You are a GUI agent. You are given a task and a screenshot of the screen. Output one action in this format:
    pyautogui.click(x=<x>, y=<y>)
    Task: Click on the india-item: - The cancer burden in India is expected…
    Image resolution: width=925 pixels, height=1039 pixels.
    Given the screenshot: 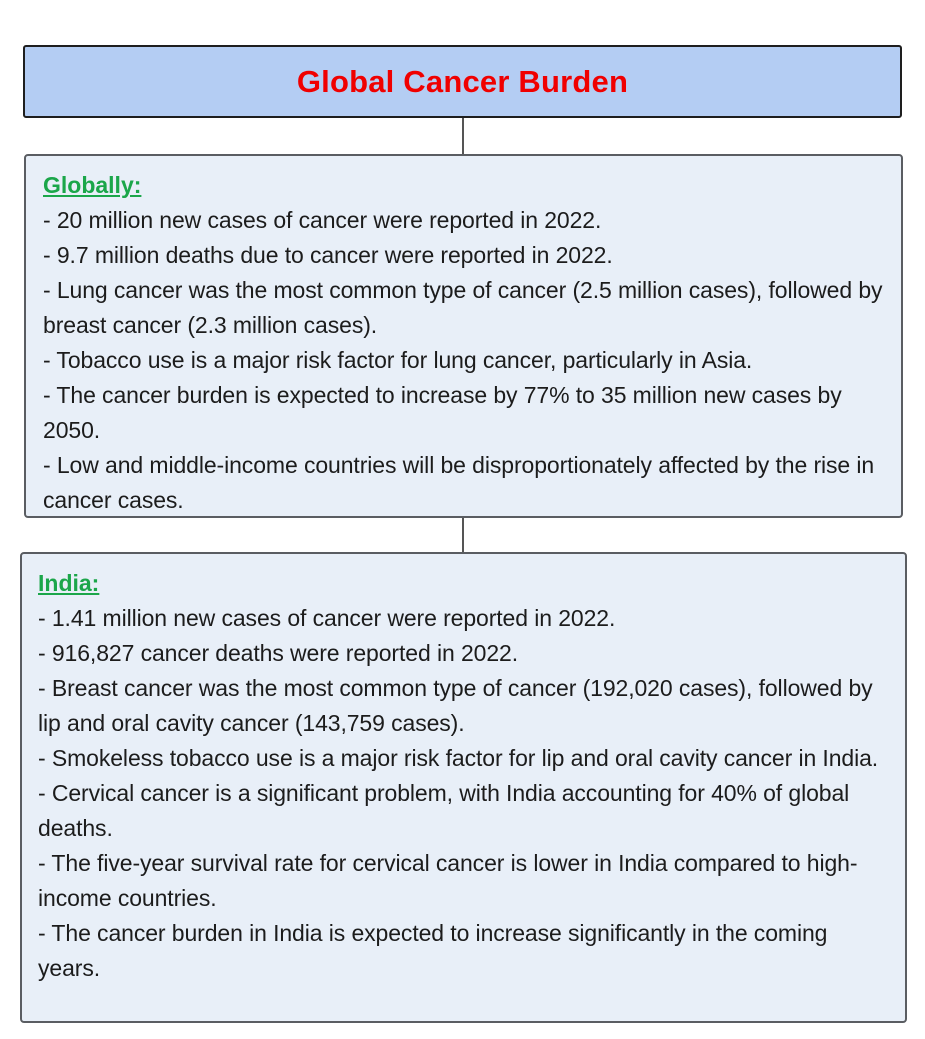 What is the action you would take?
    pyautogui.click(x=433, y=950)
    